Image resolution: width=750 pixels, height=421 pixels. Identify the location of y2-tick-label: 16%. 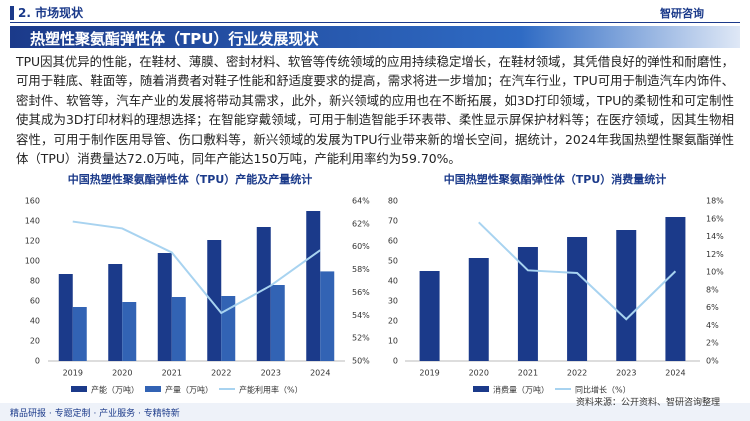
(715, 218).